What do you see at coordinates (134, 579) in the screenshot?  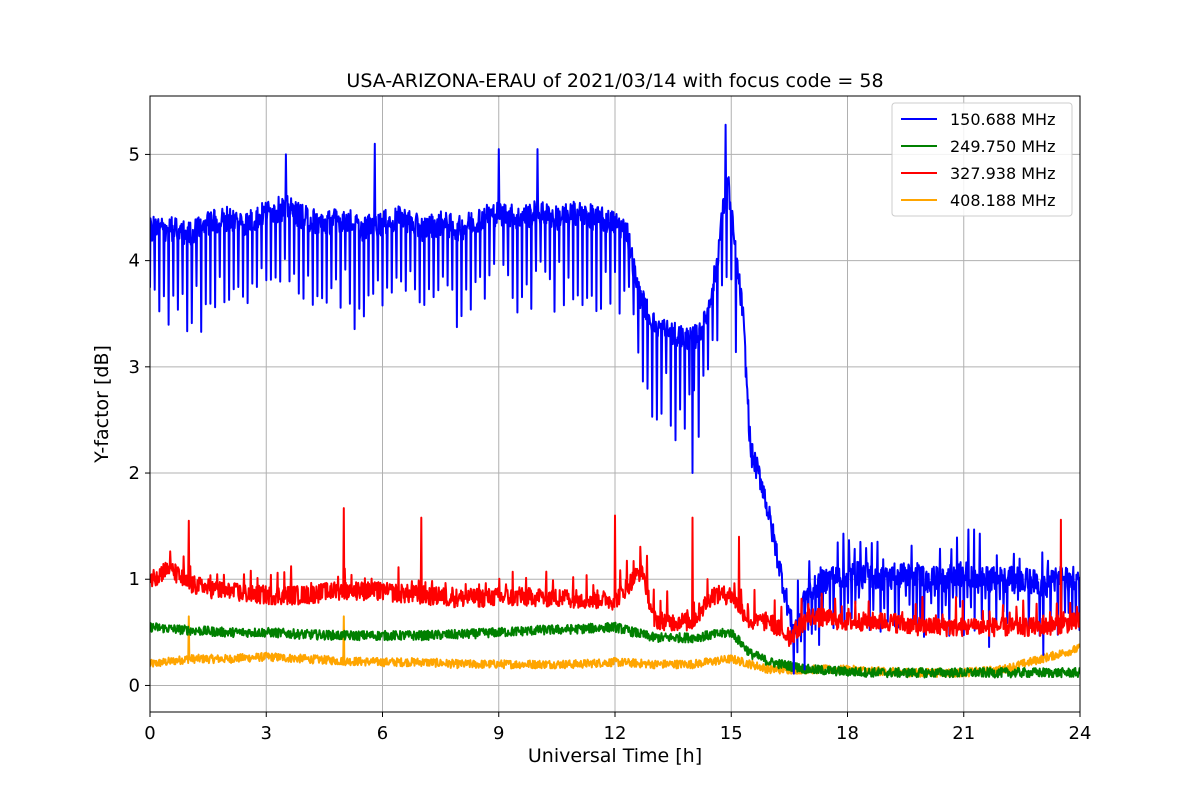 I see `y-tick-label: 1` at bounding box center [134, 579].